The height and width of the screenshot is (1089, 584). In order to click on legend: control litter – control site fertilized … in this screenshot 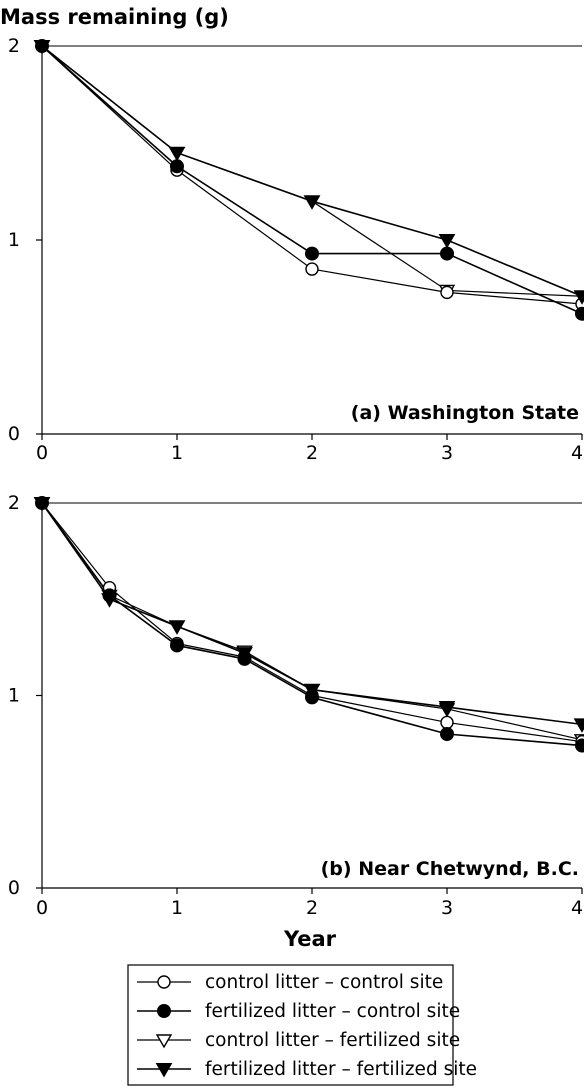, I will do `click(302, 1025)`.